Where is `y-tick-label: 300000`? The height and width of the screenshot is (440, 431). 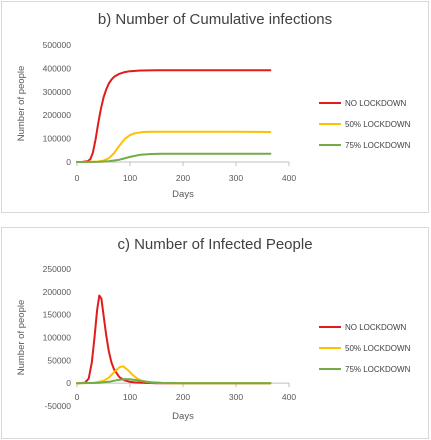 y-tick-label: 300000 is located at coordinates (57, 92).